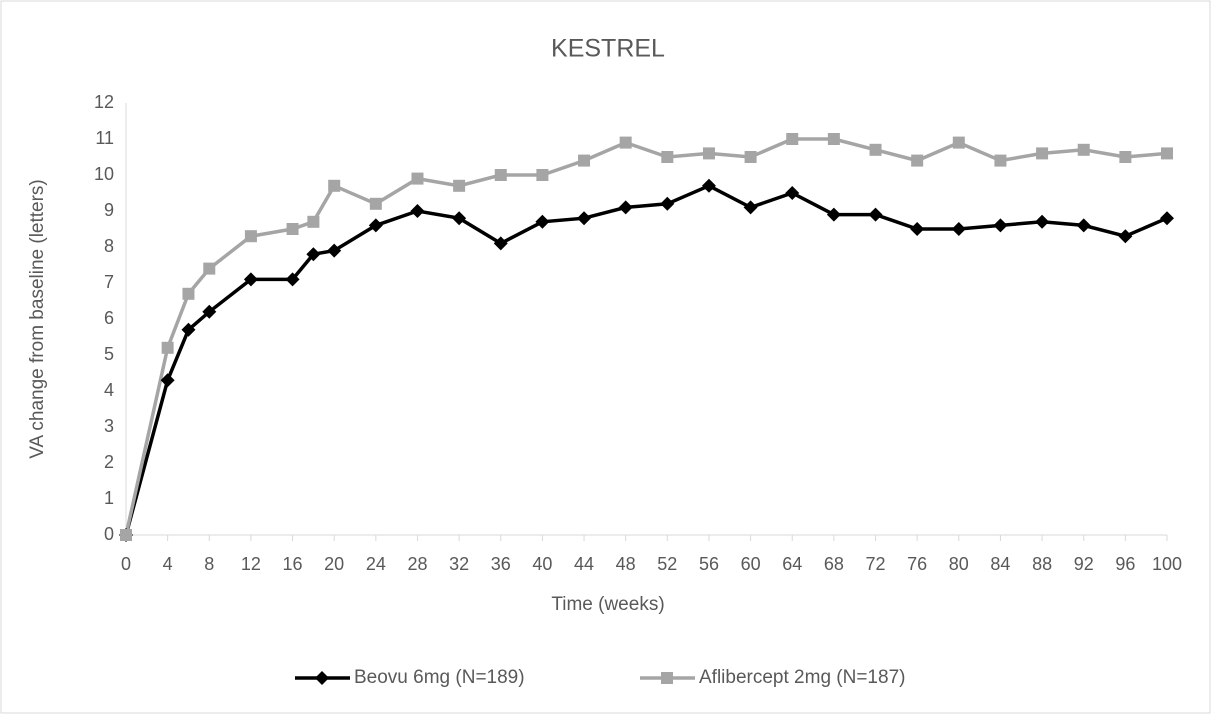 Image resolution: width=1216 pixels, height=715 pixels. What do you see at coordinates (109, 354) in the screenshot?
I see `y-tick-label: 5` at bounding box center [109, 354].